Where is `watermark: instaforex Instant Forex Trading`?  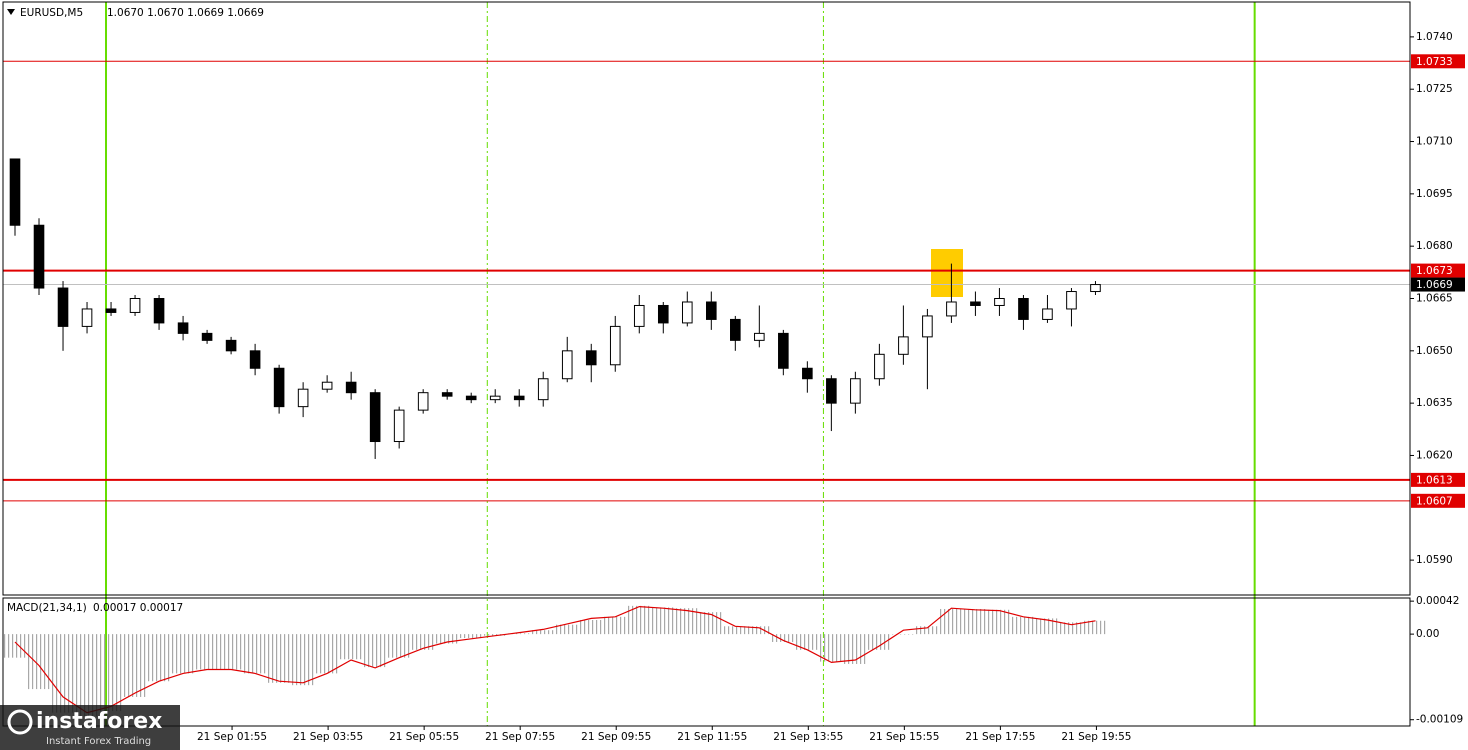 watermark: instaforex Instant Forex Trading is located at coordinates (90, 727).